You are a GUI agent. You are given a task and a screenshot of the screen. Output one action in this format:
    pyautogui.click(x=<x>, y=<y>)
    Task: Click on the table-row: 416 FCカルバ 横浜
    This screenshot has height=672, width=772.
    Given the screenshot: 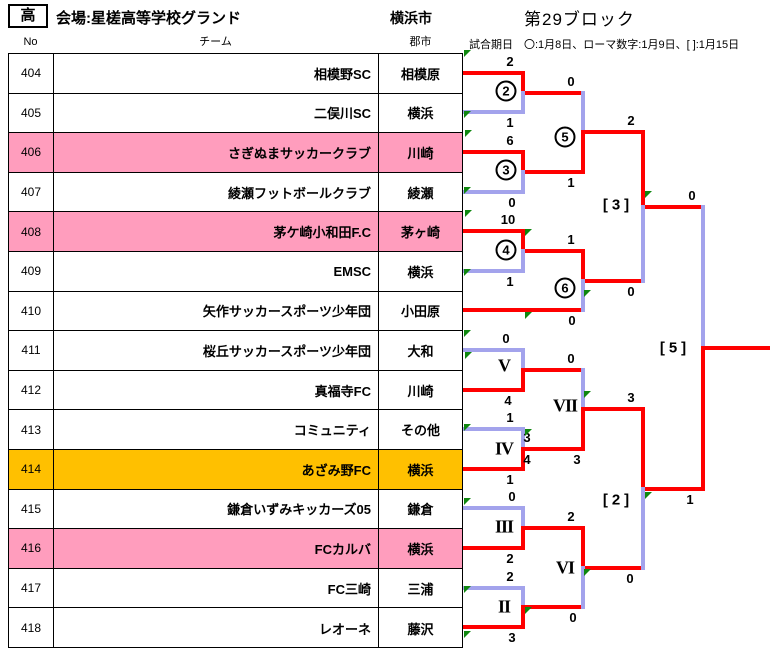 What is the action you would take?
    pyautogui.click(x=235, y=549)
    